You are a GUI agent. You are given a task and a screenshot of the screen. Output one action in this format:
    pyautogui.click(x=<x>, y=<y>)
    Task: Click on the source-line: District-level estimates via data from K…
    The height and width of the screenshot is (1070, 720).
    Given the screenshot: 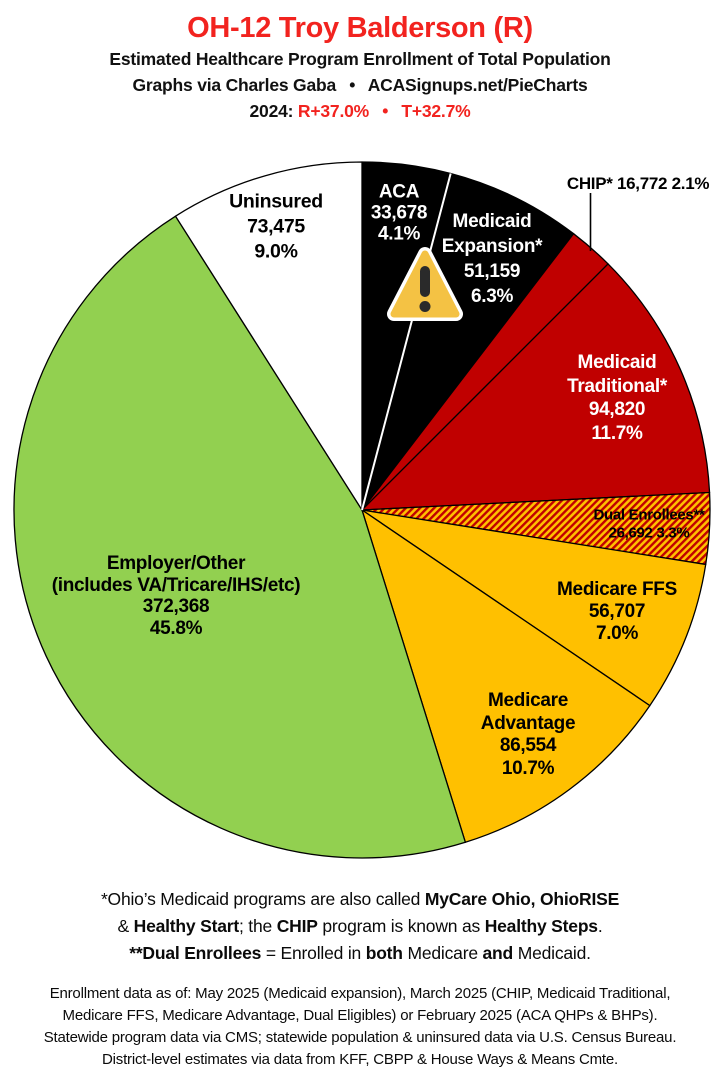 What is the action you would take?
    pyautogui.click(x=360, y=1059)
    